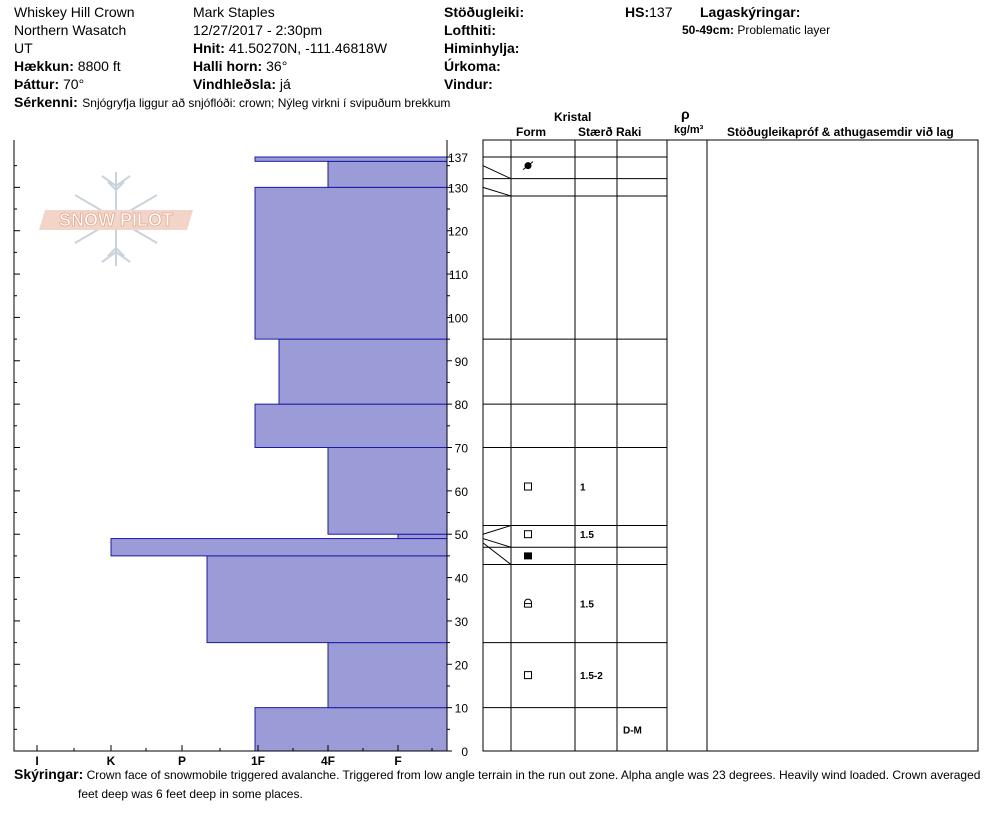 This screenshot has width=994, height=840. What do you see at coordinates (234, 756) in the screenshot?
I see `hardness-axis: I K P 1F 4F F` at bounding box center [234, 756].